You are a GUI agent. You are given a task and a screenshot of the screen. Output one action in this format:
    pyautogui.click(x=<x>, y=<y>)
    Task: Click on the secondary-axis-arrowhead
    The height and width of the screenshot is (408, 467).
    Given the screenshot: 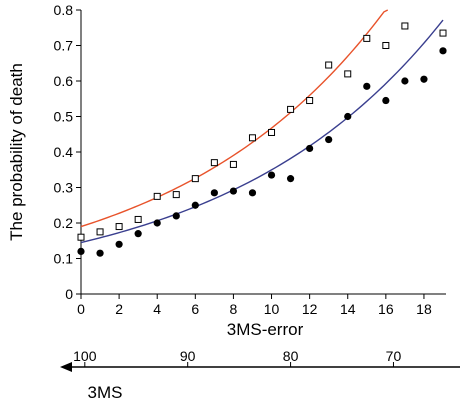 What is the action you would take?
    pyautogui.click(x=66, y=367)
    